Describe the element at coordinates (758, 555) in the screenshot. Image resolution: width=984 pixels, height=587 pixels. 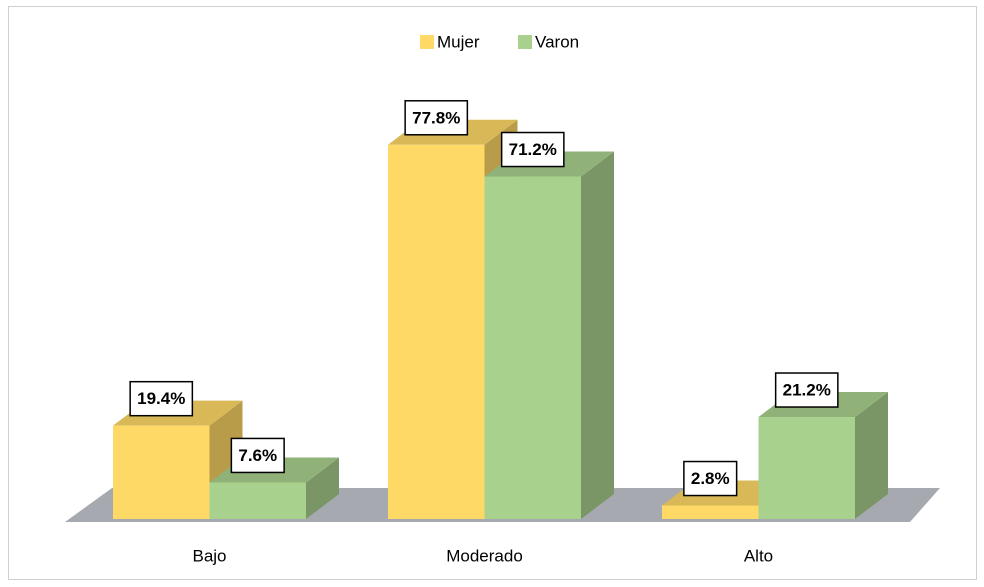
I see `x-tick-label: Alto` at that location.